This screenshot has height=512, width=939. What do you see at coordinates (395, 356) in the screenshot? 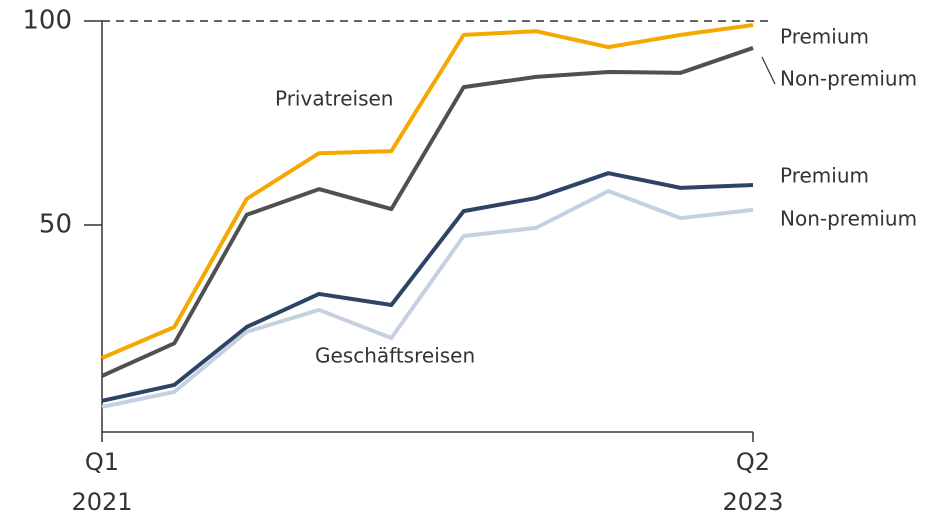
I see `annotation: Geschäftsreisen` at bounding box center [395, 356].